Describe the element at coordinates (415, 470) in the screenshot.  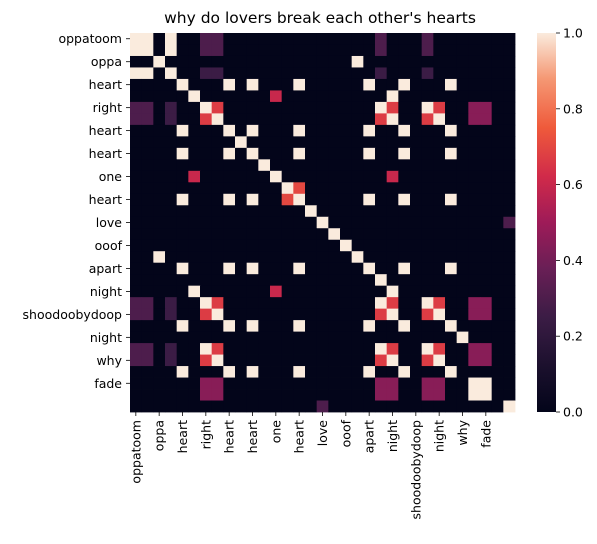
I see `x-tick-label: shoodoobydoop` at that location.